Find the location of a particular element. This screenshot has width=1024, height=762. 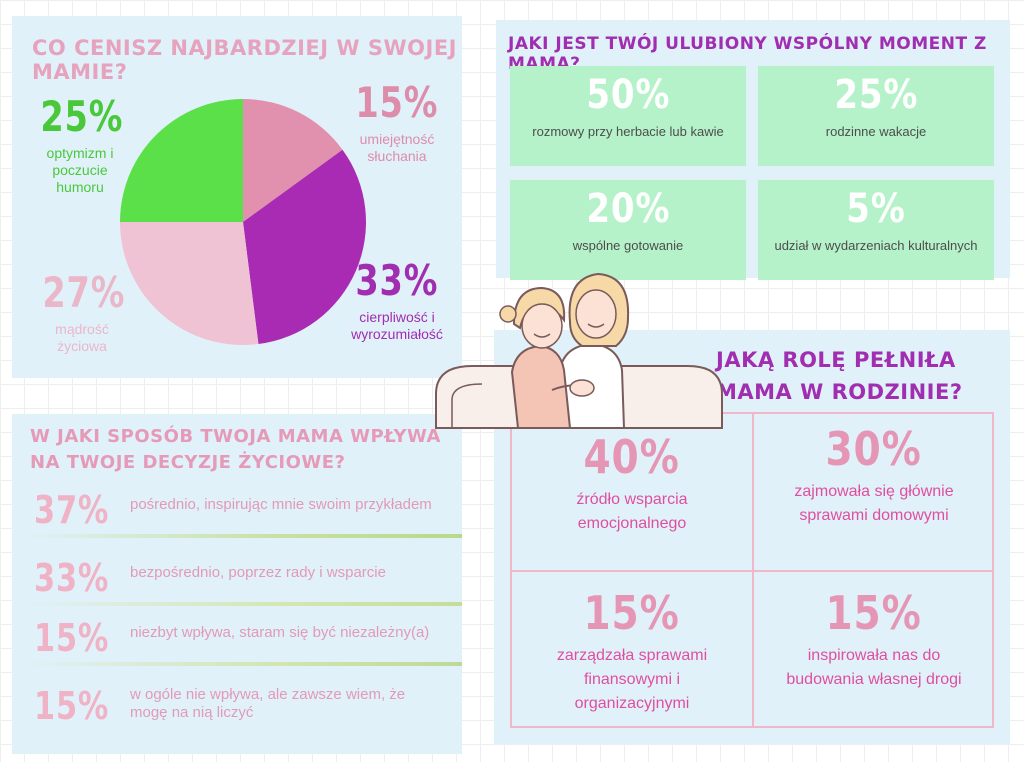

pie-label-patience: 33% cierpliwość i wyrozumiałość is located at coordinates (397, 299).